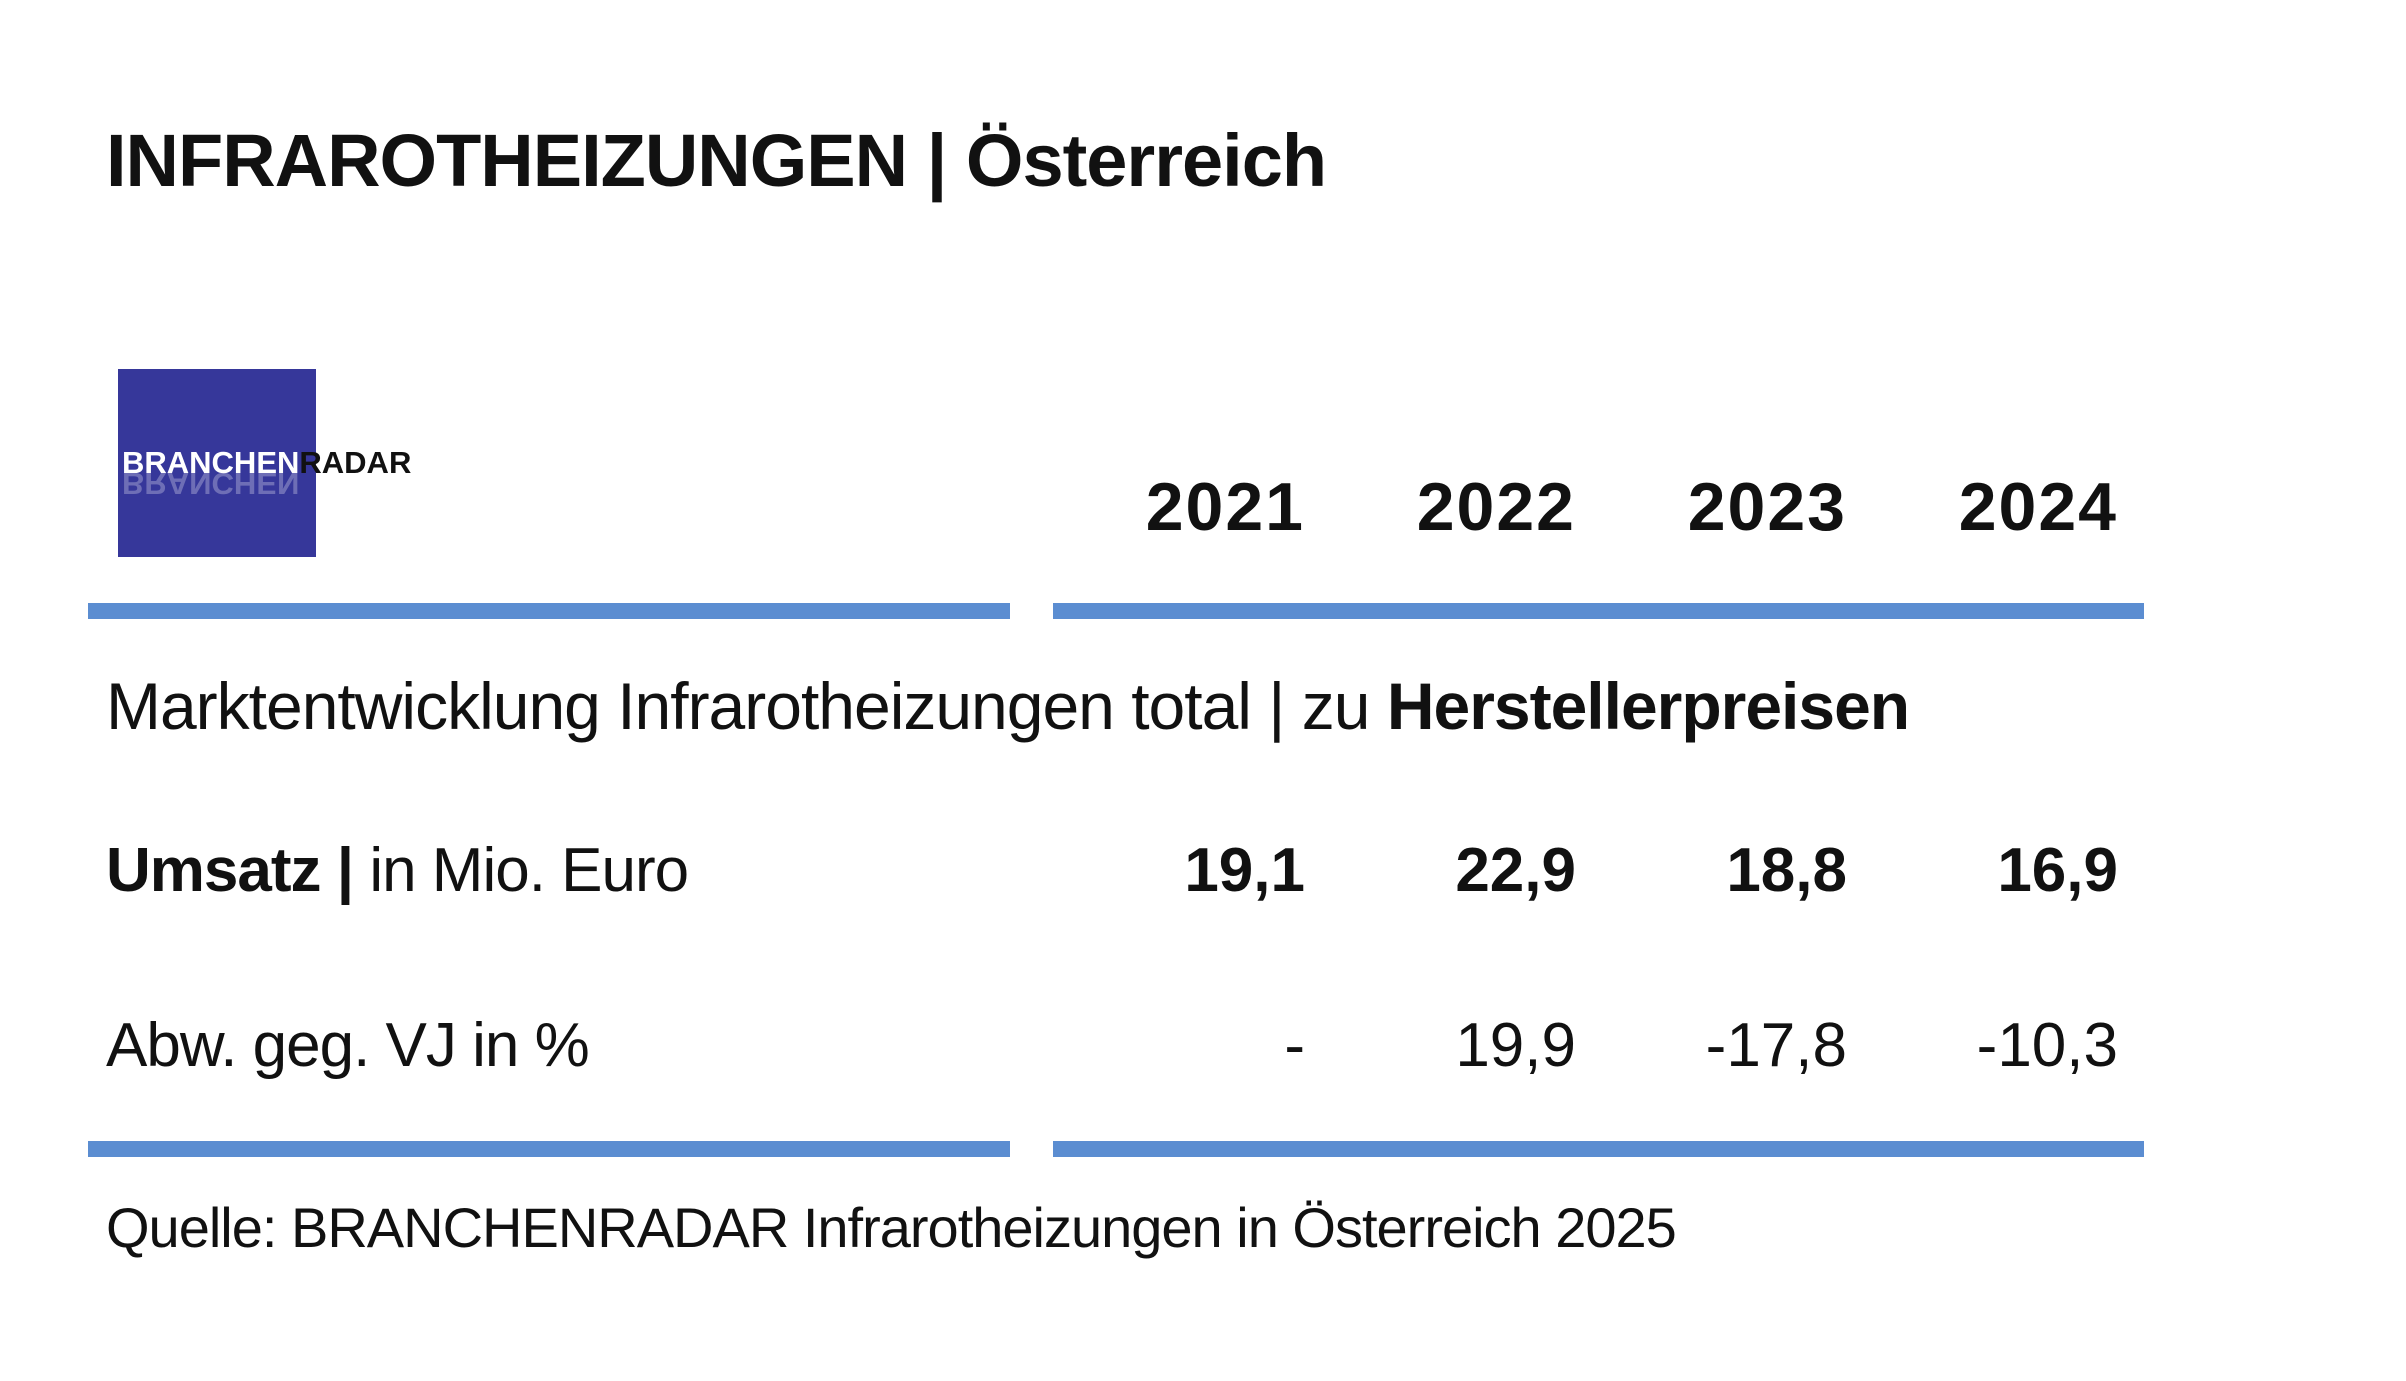 This screenshot has width=2406, height=1381. I want to click on umsatz-2022: 22,9, so click(1515, 870).